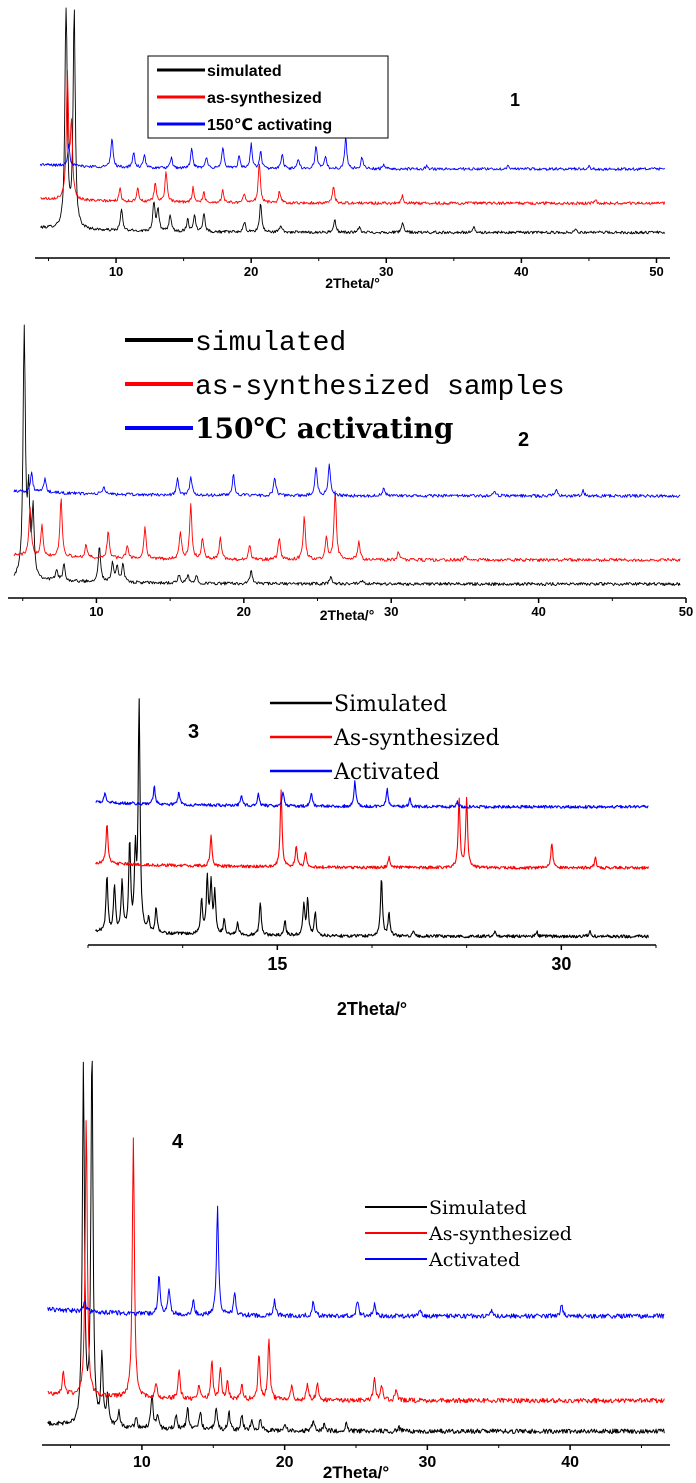  What do you see at coordinates (386, 271) in the screenshot?
I see `x-tick-label-1-30: 30` at bounding box center [386, 271].